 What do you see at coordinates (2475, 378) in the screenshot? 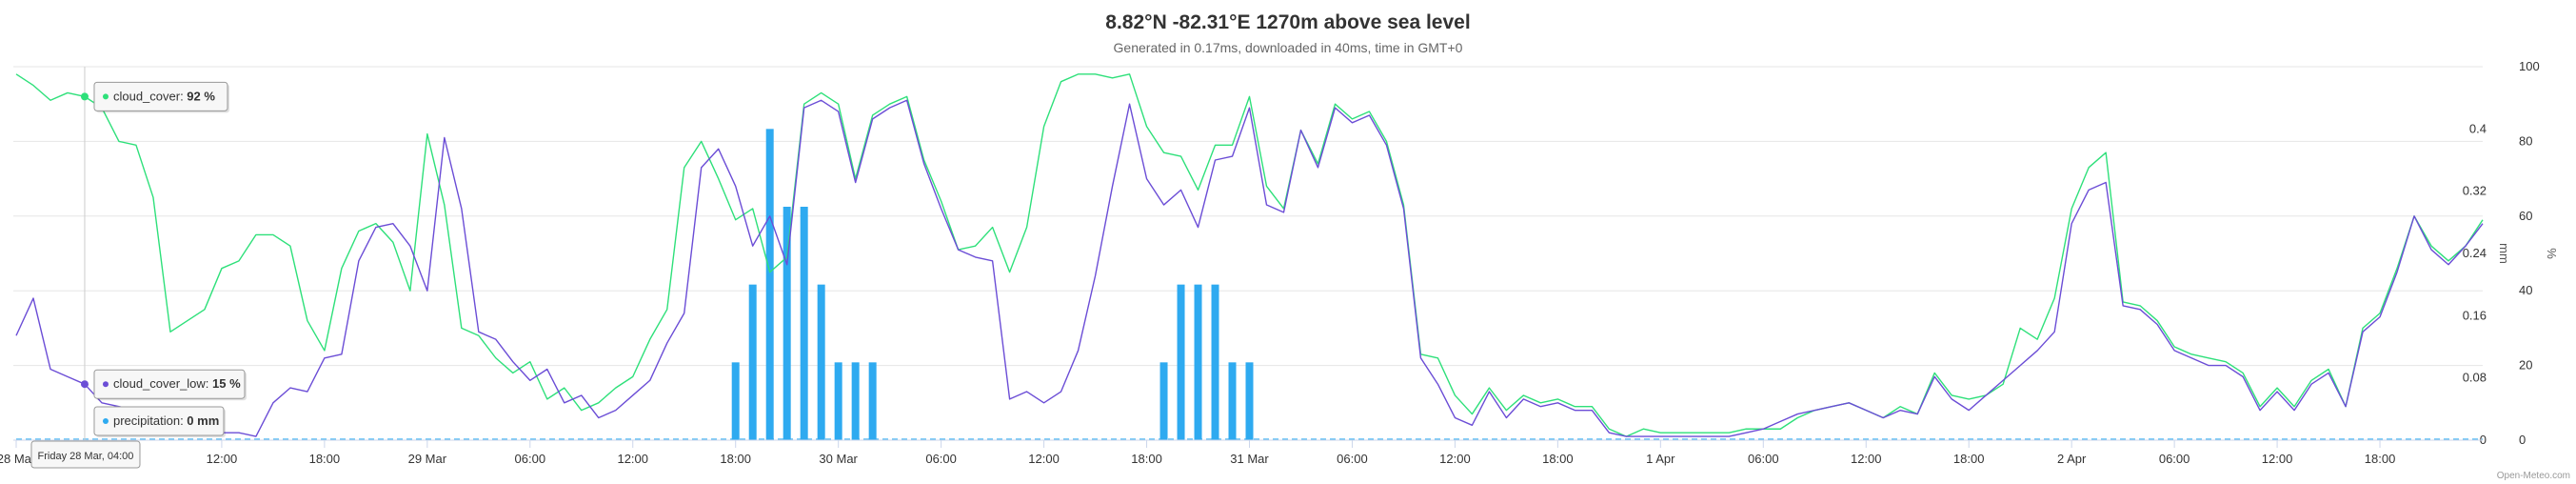
I see `y-tick-label-mm: 0.08` at bounding box center [2475, 378].